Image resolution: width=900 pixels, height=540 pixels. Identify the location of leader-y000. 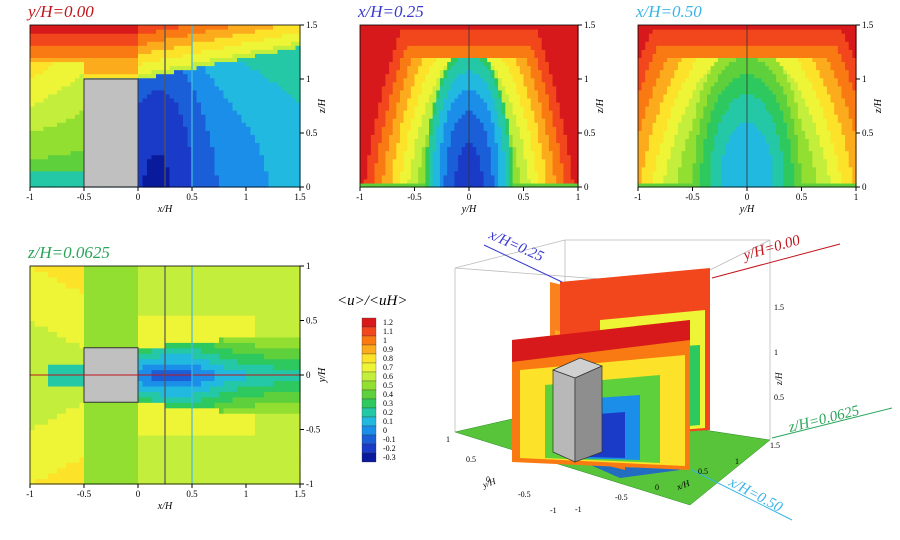
(776, 261).